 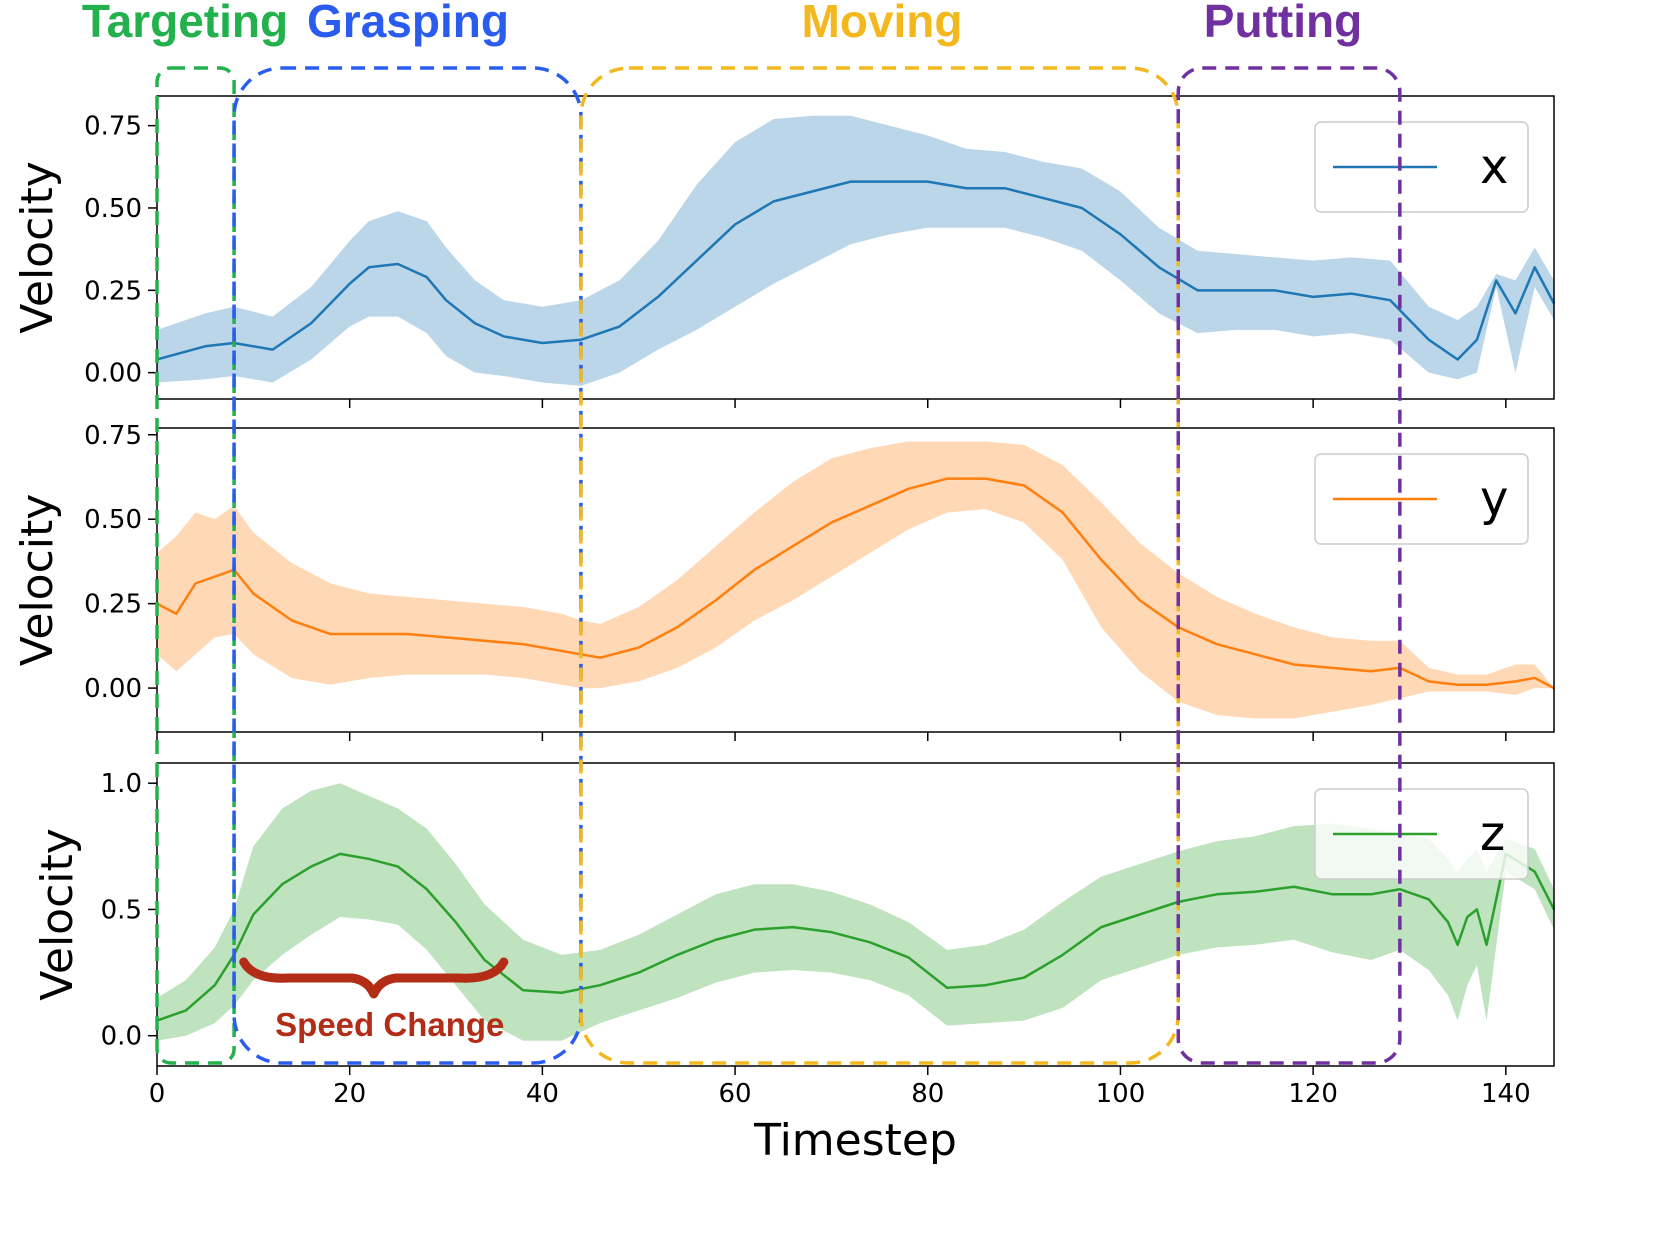 What do you see at coordinates (120, 250) in the screenshot?
I see `x-y-ticks: 0.00 0.25 0.50 0.75` at bounding box center [120, 250].